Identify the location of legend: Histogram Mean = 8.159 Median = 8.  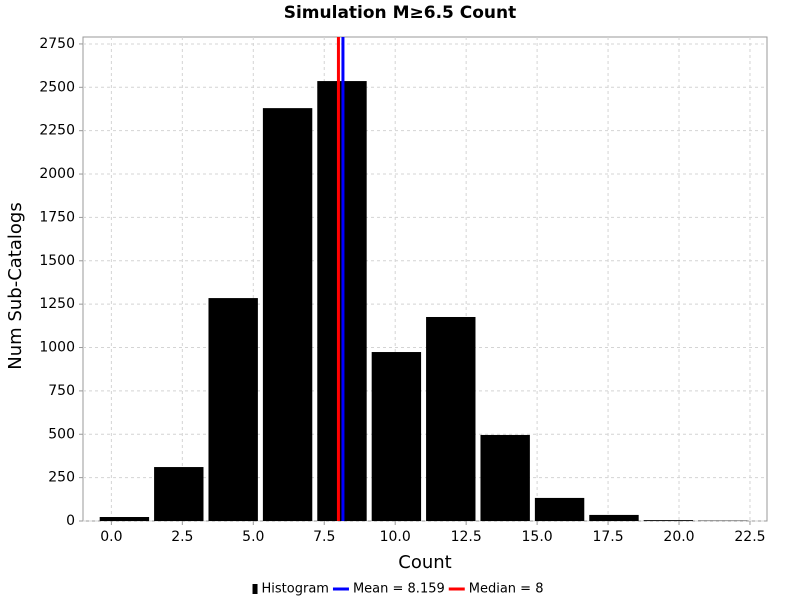
(398, 589).